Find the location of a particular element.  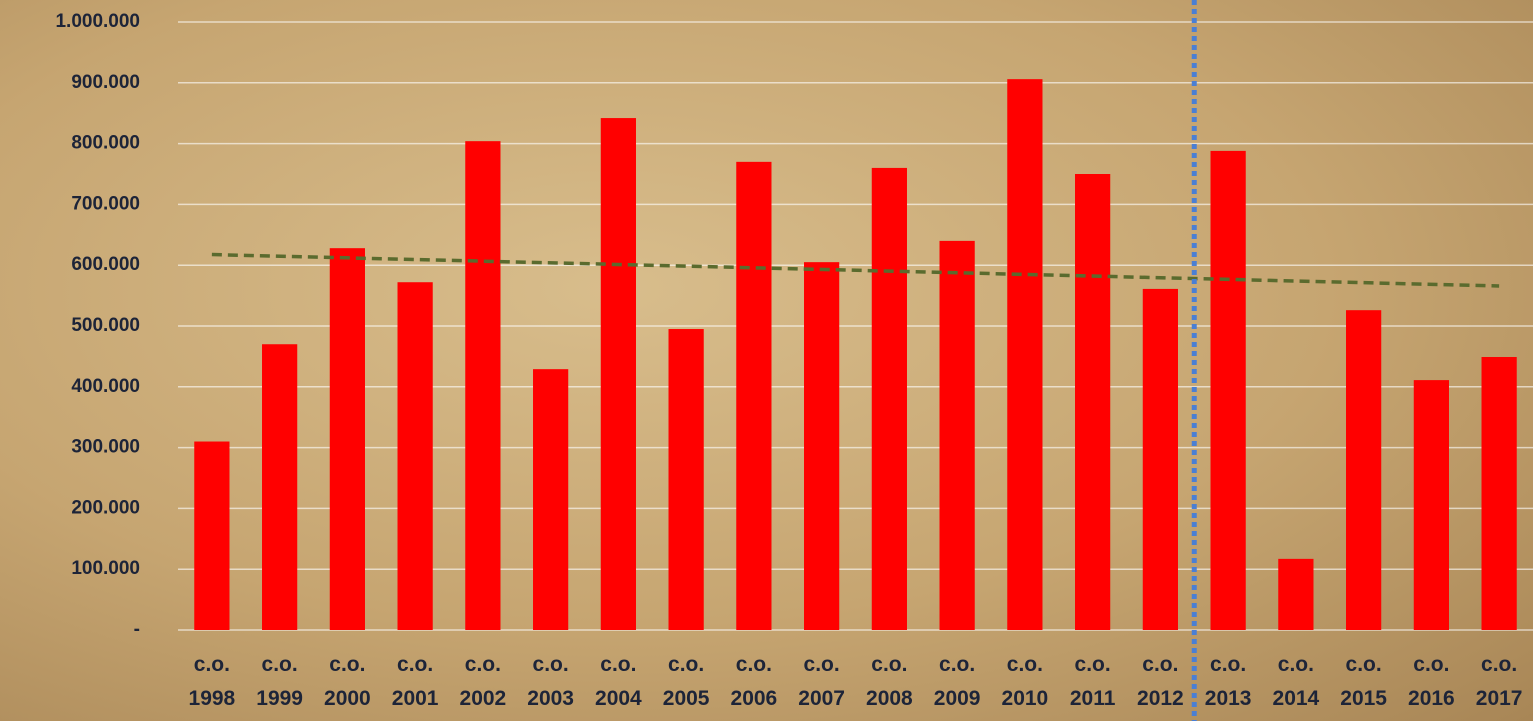

x-tick-label: c.o. 2011 is located at coordinates (1092, 681).